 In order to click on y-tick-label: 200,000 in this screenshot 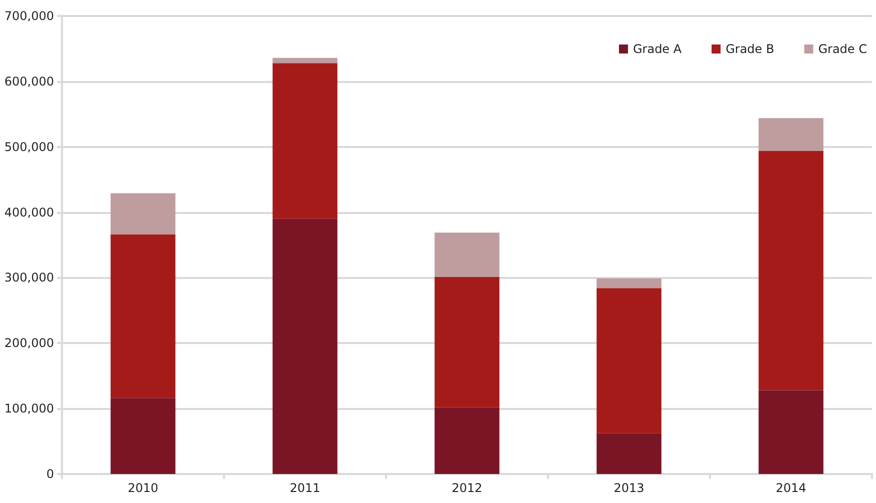, I will do `click(29, 343)`.